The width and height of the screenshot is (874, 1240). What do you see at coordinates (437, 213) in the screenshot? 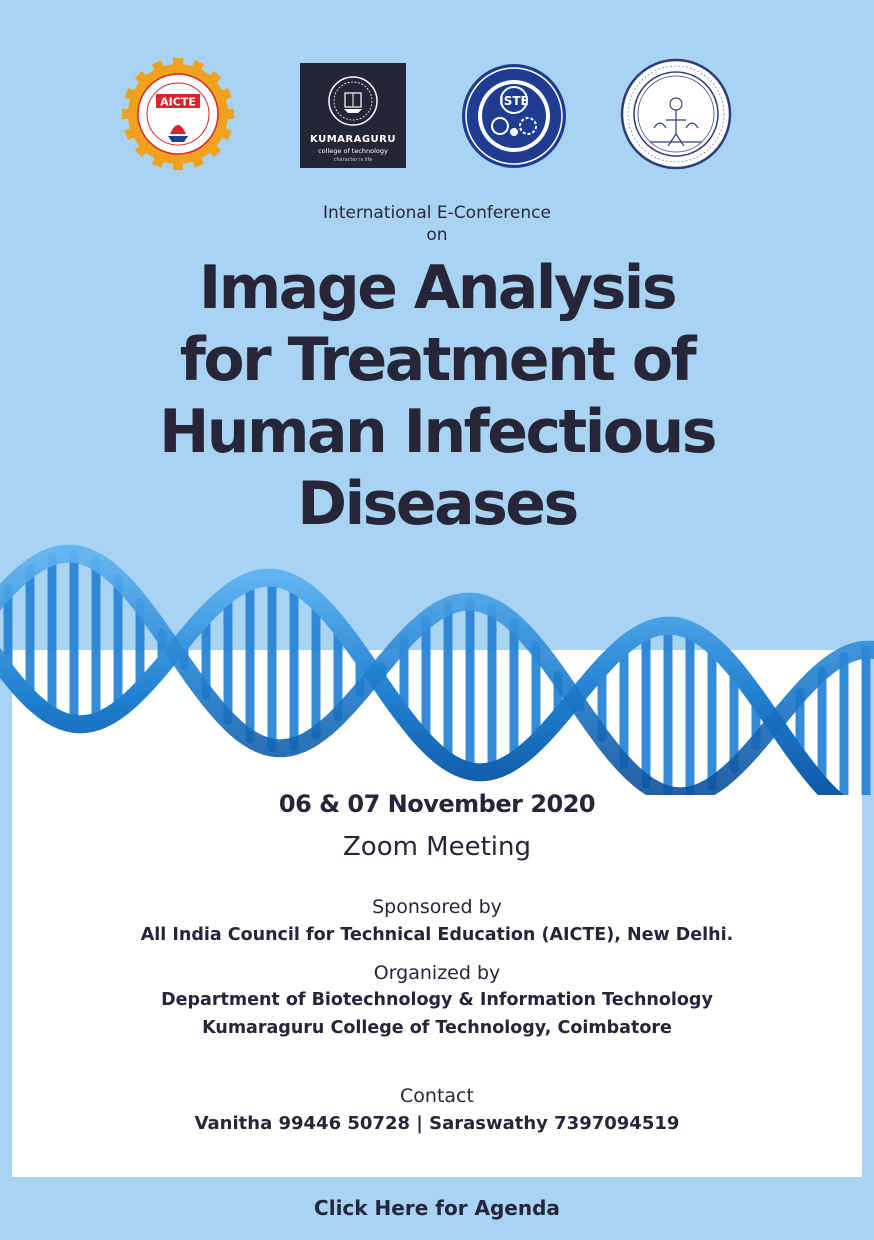
I see `conference-type: International E-Conference` at bounding box center [437, 213].